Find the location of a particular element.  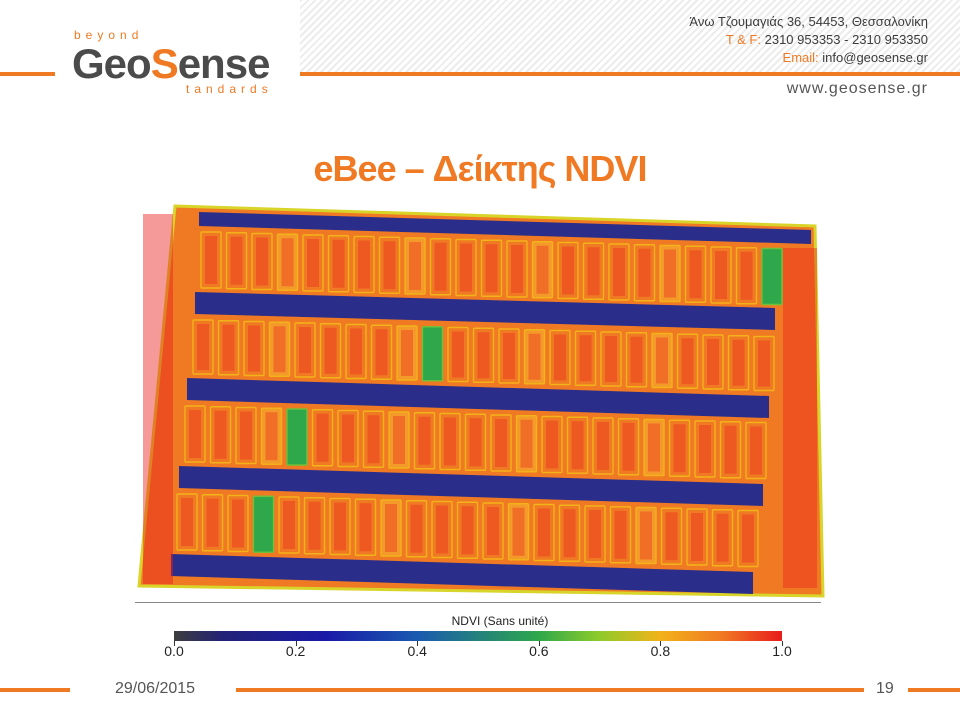

contact-phone-label: T & F: is located at coordinates (743, 39).